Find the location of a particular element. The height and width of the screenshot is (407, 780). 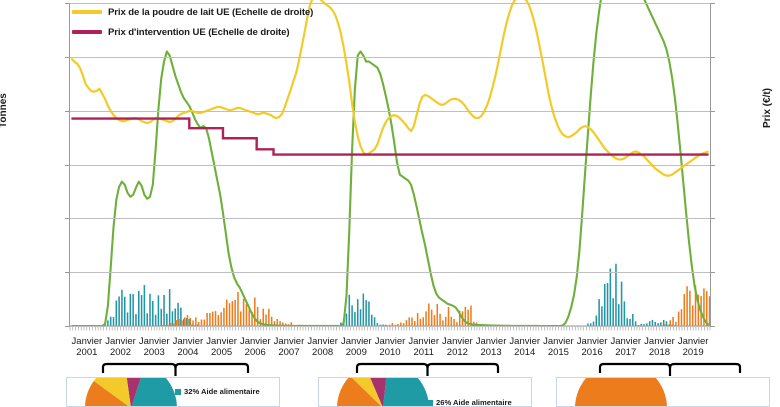

legend-swatch-intervention-price is located at coordinates (87, 32).